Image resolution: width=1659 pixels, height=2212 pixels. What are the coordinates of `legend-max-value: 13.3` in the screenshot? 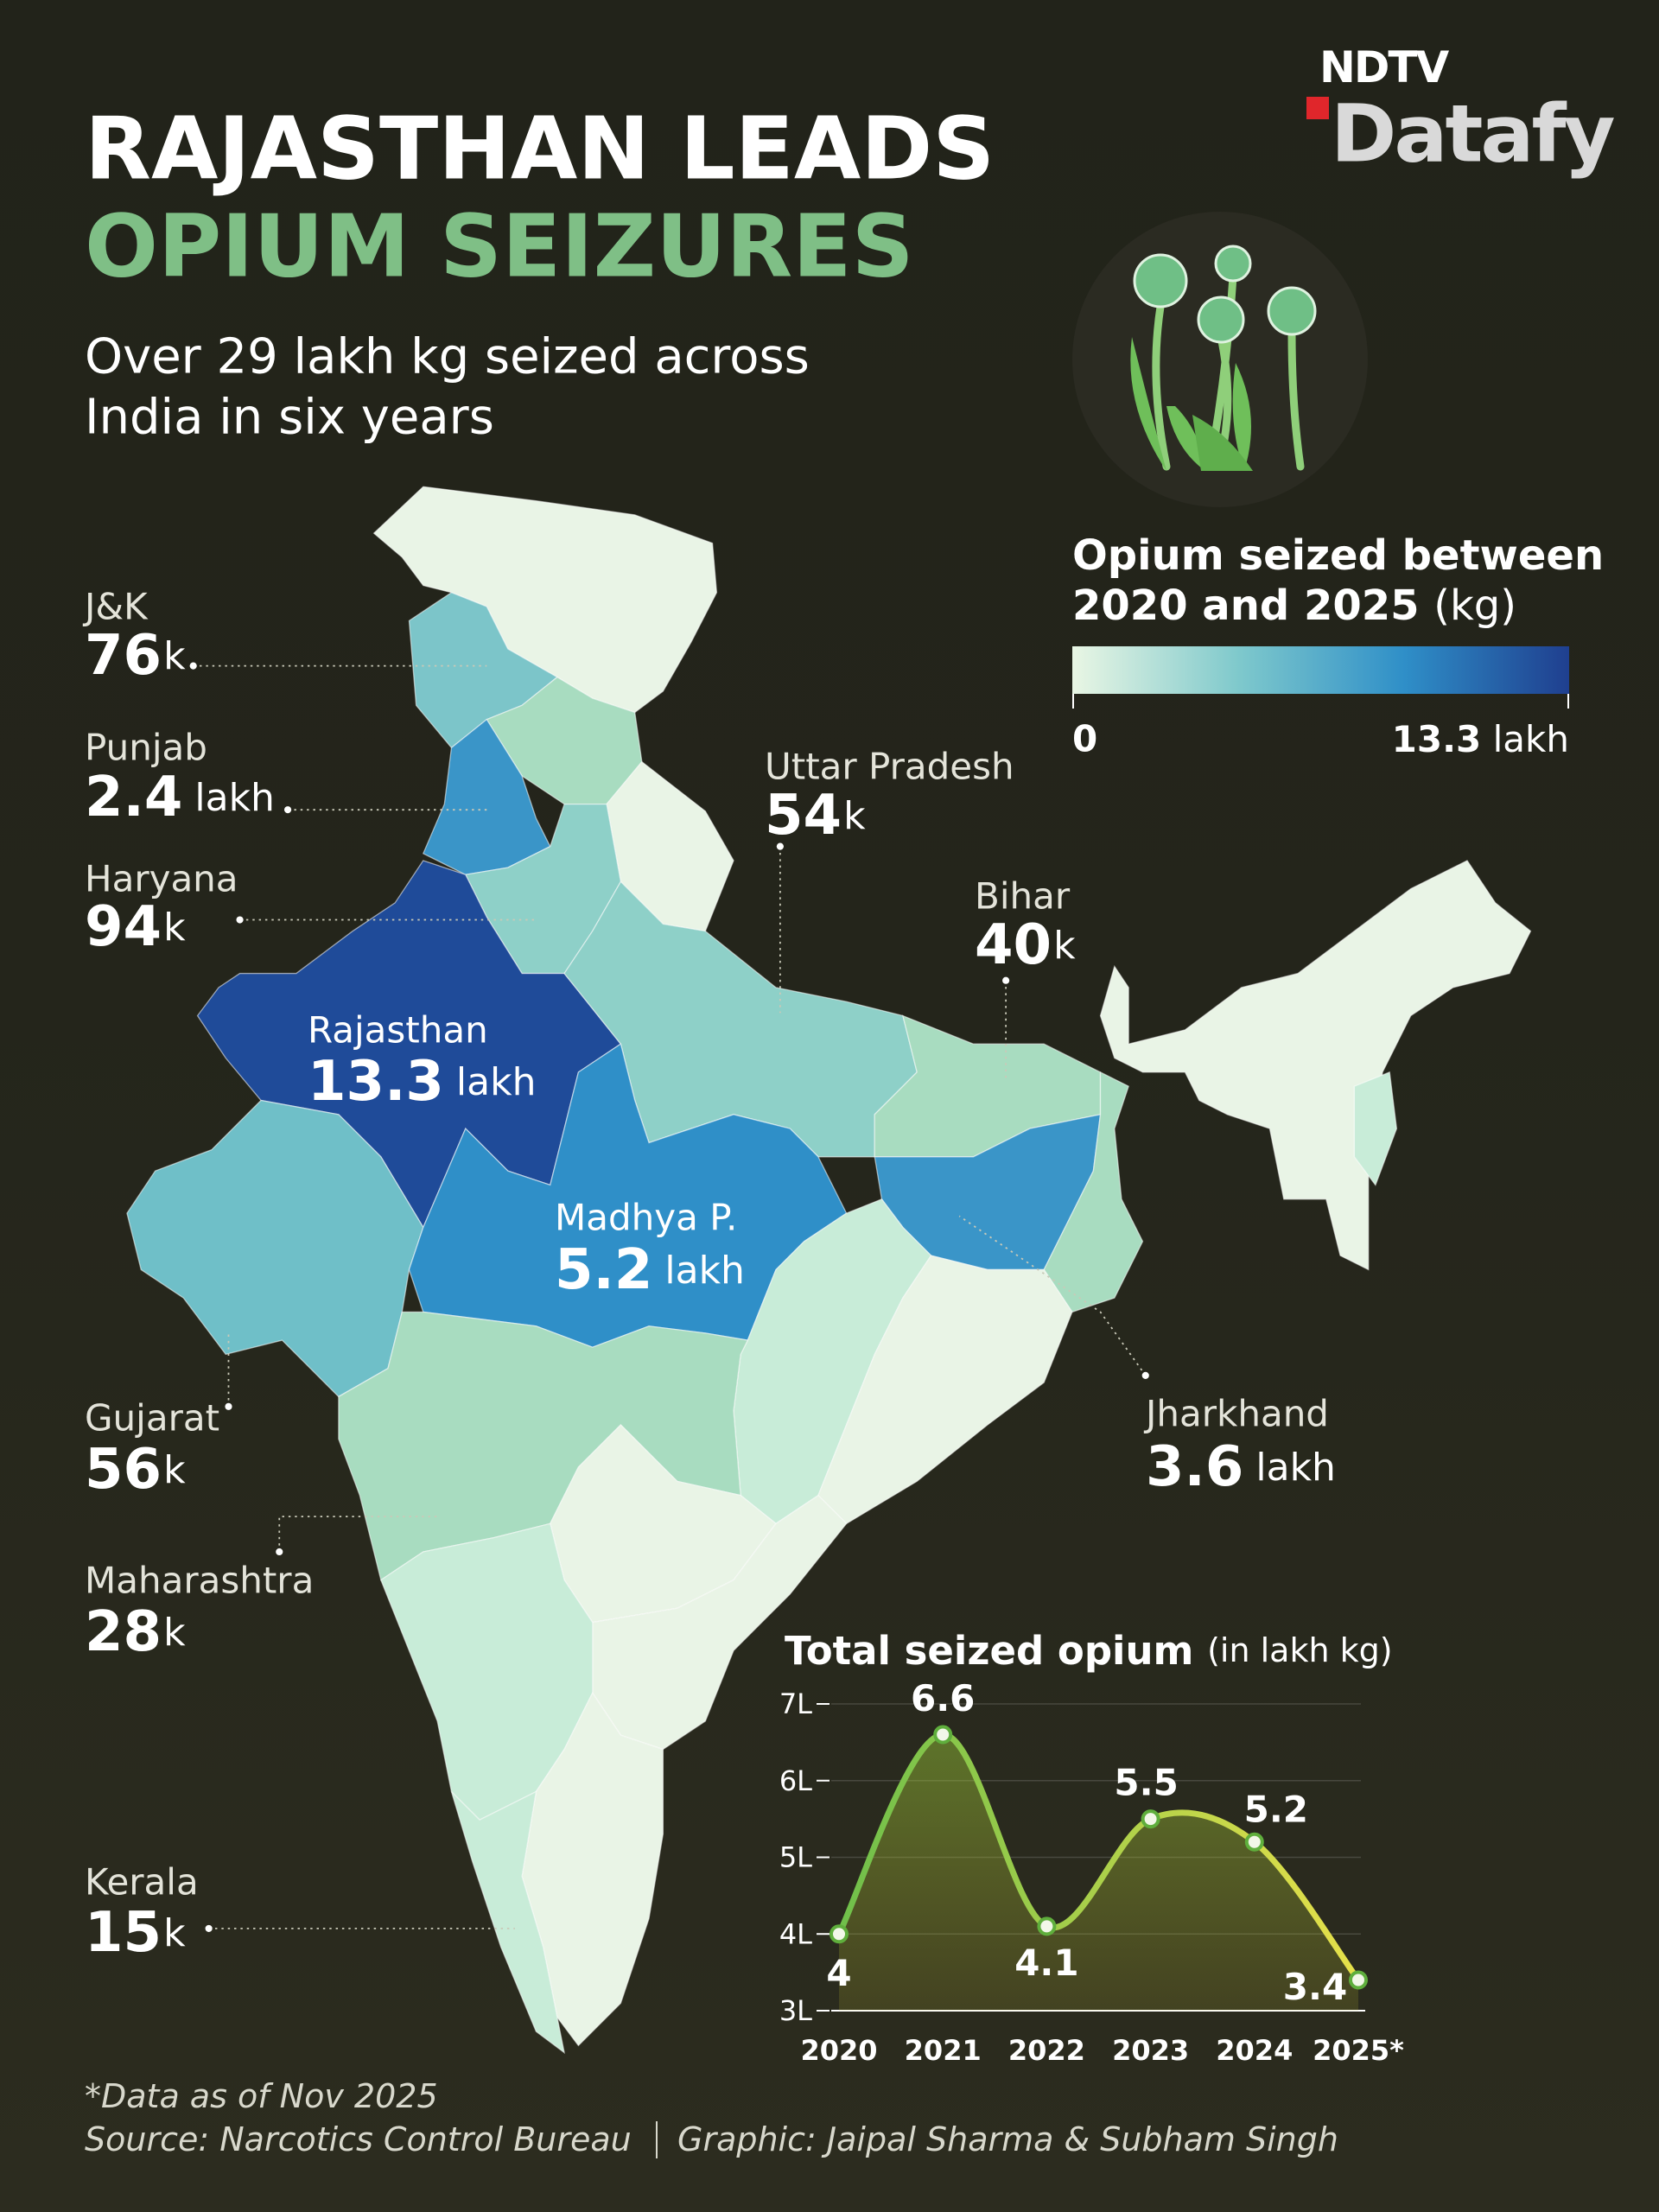 It's located at (1437, 739).